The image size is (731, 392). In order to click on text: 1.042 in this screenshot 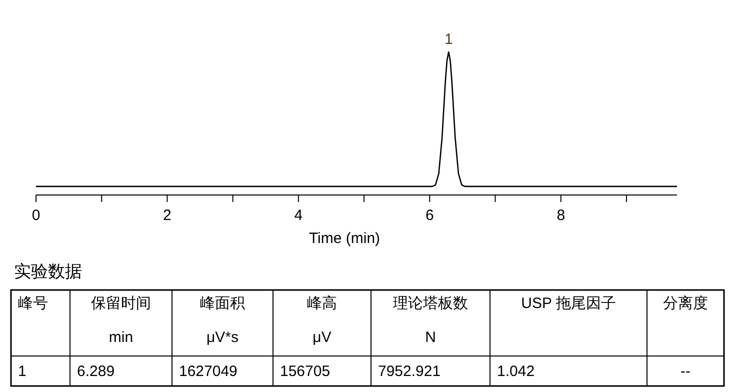, I will do `click(516, 371)`.